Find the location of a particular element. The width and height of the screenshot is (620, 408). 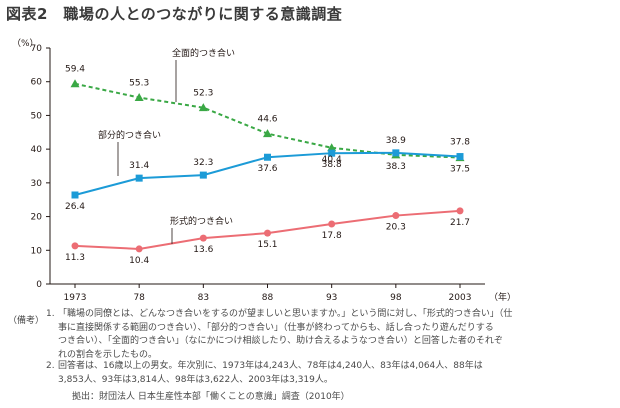

data-label-partial: 38.9 is located at coordinates (396, 141).